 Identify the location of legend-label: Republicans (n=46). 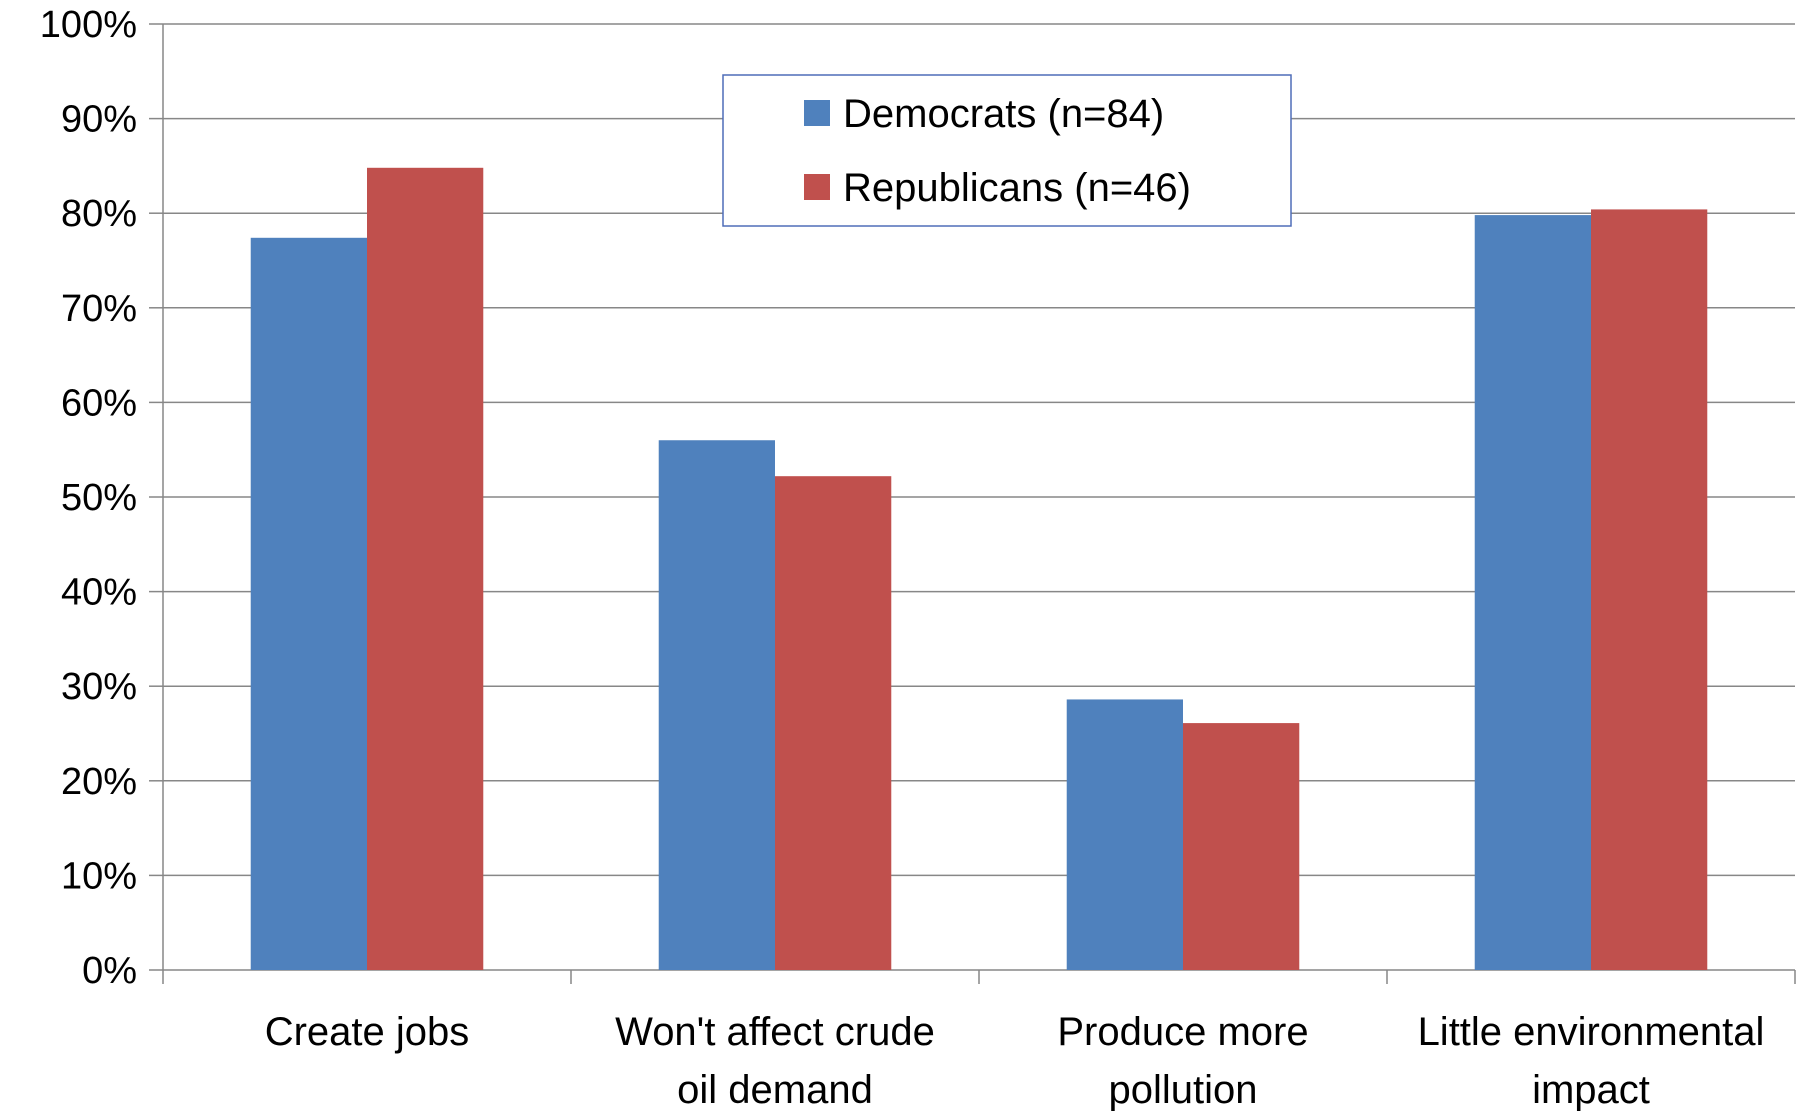
(1017, 188).